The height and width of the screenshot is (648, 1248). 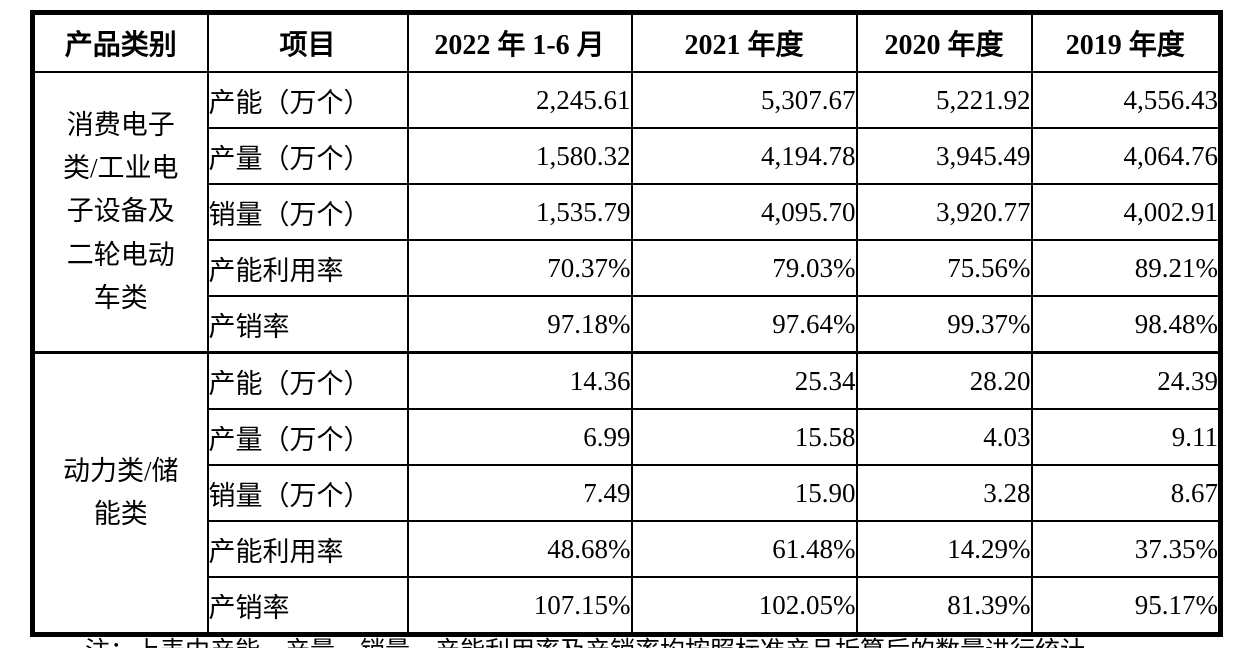 I want to click on value-cell: 3,920.77, so click(x=944, y=212).